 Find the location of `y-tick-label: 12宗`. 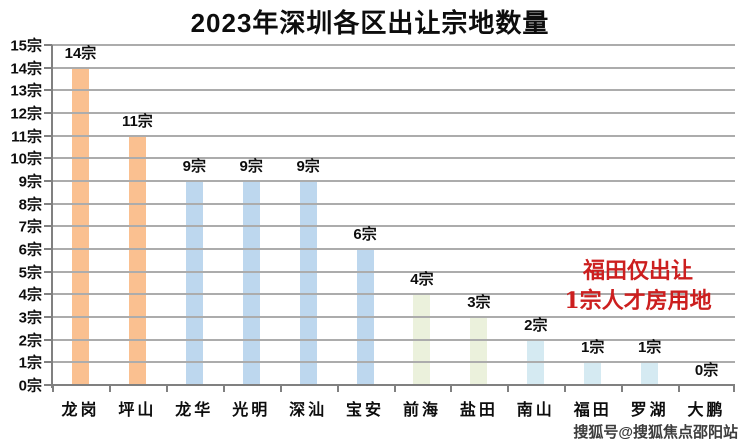

y-tick-label: 12宗 is located at coordinates (26, 114).